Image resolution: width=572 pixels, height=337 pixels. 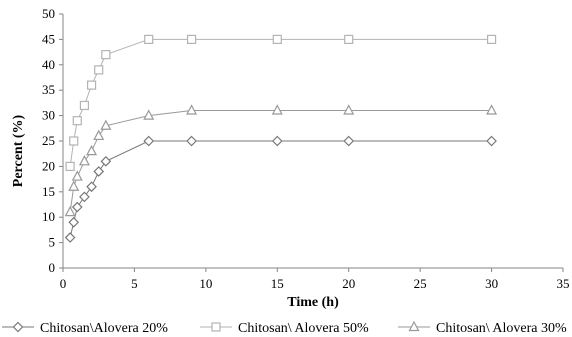 What do you see at coordinates (63, 283) in the screenshot?
I see `x-tick-label: 0` at bounding box center [63, 283].